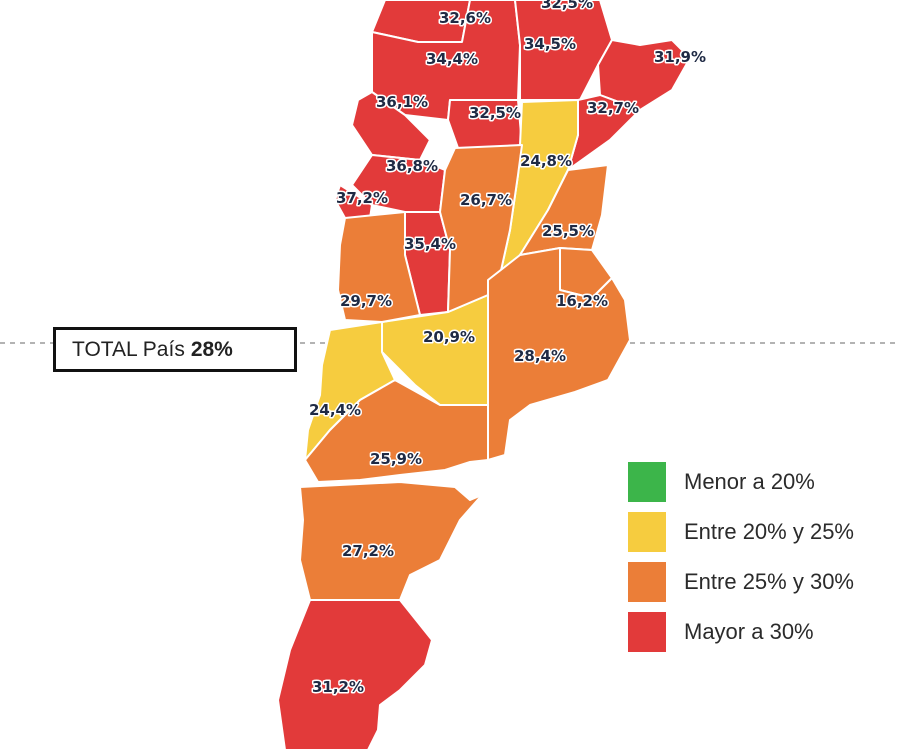 This screenshot has width=900, height=750. I want to click on legend-item-high: Mayor a 30%, so click(741, 632).